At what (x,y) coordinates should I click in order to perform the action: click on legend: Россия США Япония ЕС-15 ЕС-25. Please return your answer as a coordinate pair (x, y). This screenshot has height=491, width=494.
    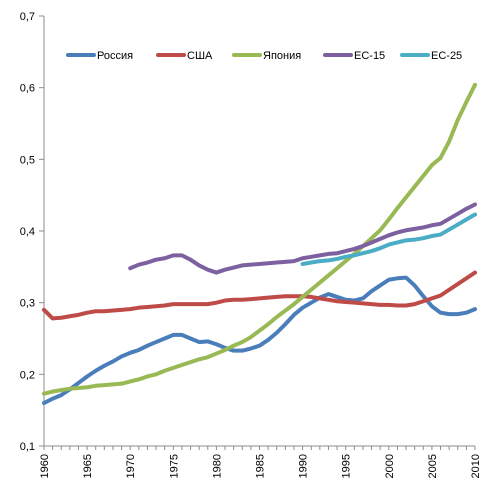
    Looking at the image, I should click on (264, 56).